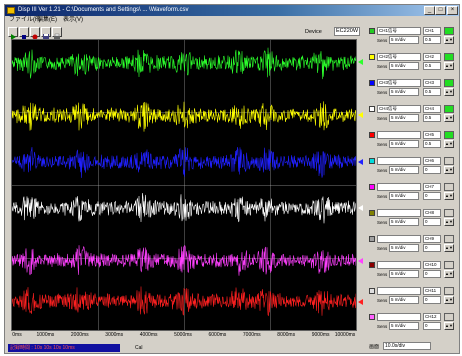 The height and width of the screenshot is (356, 462). I want to click on record-icon, so click(35, 37).